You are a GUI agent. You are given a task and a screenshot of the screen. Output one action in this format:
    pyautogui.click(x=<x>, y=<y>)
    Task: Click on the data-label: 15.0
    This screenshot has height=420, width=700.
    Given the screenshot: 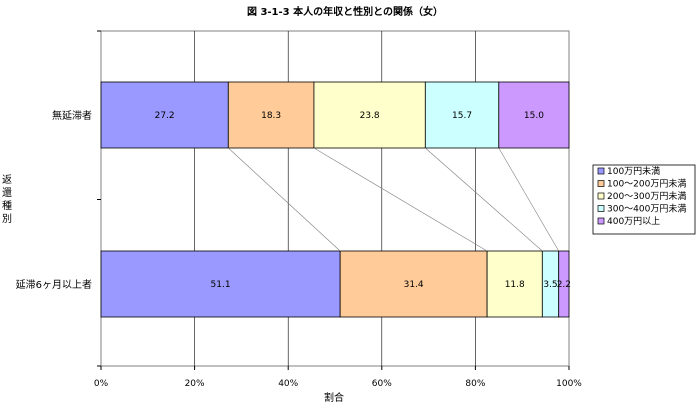 What is the action you would take?
    pyautogui.click(x=534, y=116)
    